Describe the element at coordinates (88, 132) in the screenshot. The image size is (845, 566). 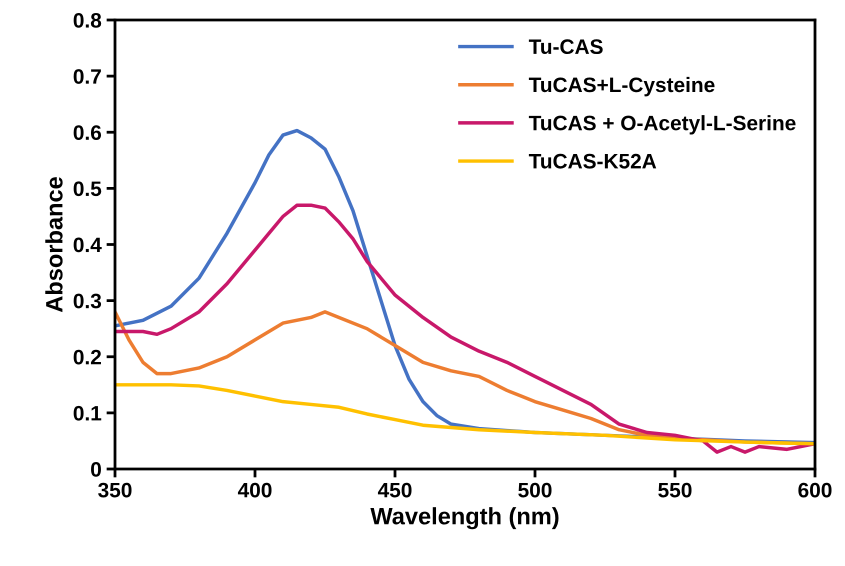
I see `y-tick-label: 0.6` at that location.